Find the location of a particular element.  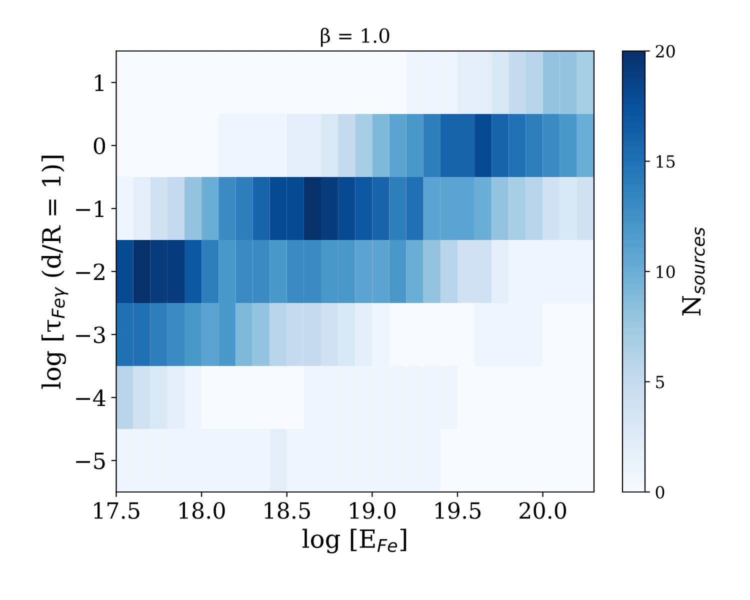

color-bar-label: 5 is located at coordinates (660, 382).